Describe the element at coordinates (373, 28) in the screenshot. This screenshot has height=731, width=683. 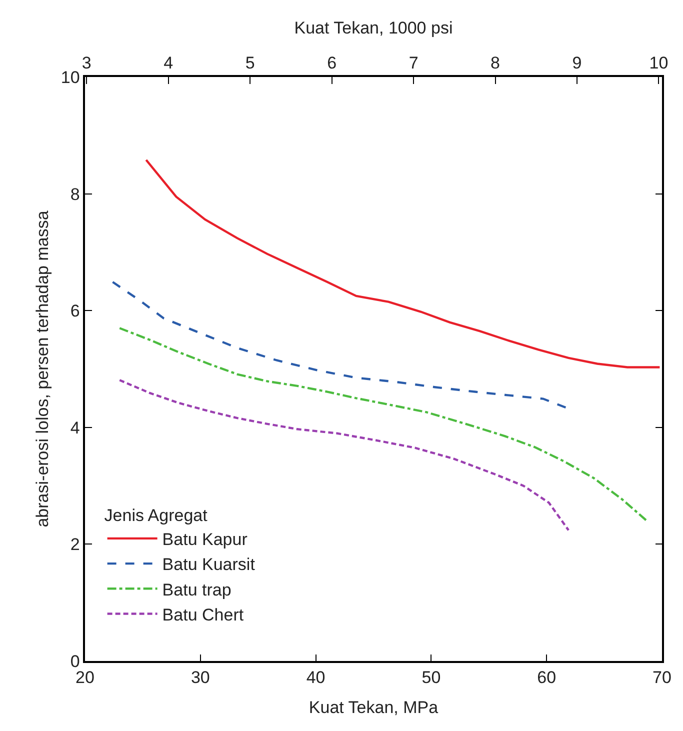
I see `x2-axis-title: Kuat Tekan, 1000 psi` at that location.